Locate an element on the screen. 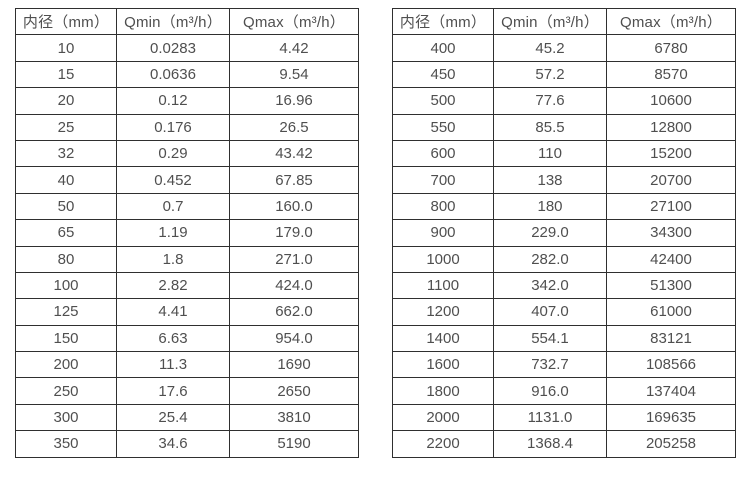 The width and height of the screenshot is (750, 483). table-row: 500 77.6 10600 is located at coordinates (564, 101).